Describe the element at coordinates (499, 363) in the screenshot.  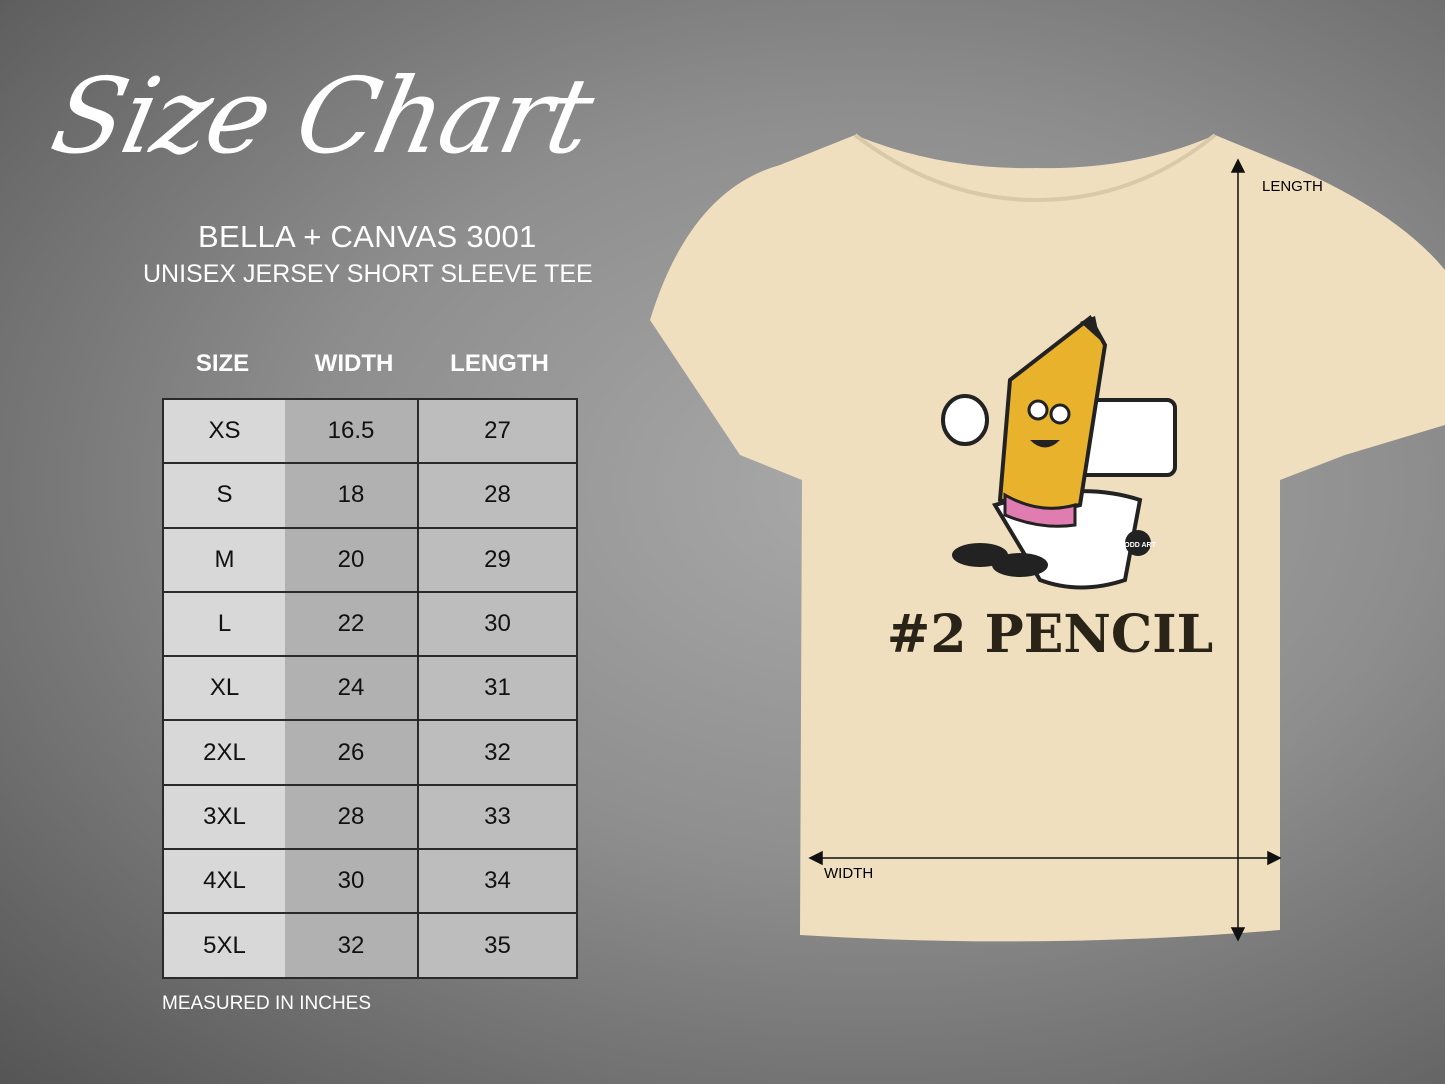
I see `header-length: LENGTH` at that location.